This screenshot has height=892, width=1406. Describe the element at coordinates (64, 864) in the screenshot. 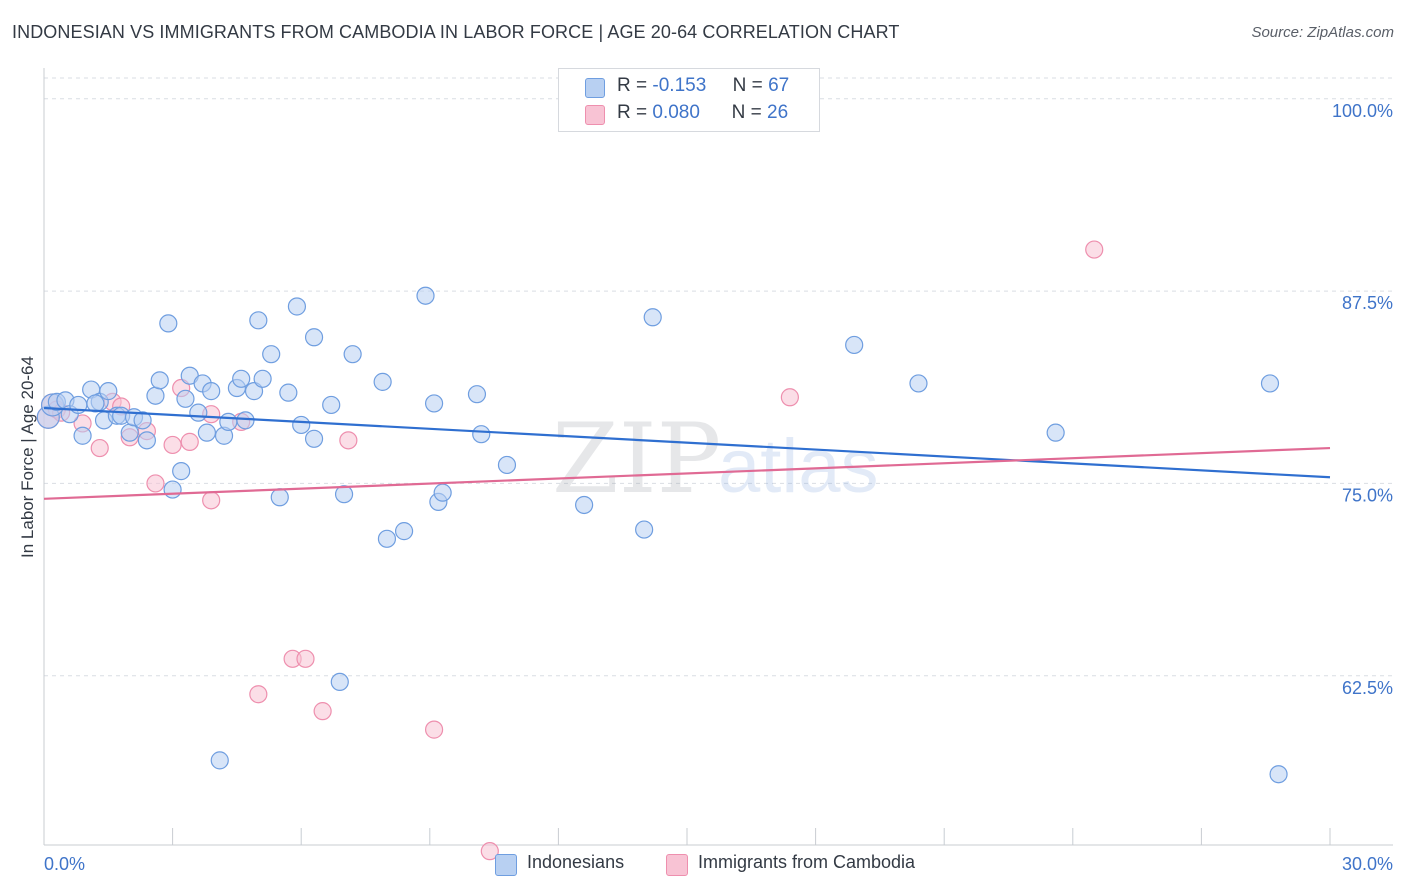

I see `x-tick-label-min: 0.0%` at that location.